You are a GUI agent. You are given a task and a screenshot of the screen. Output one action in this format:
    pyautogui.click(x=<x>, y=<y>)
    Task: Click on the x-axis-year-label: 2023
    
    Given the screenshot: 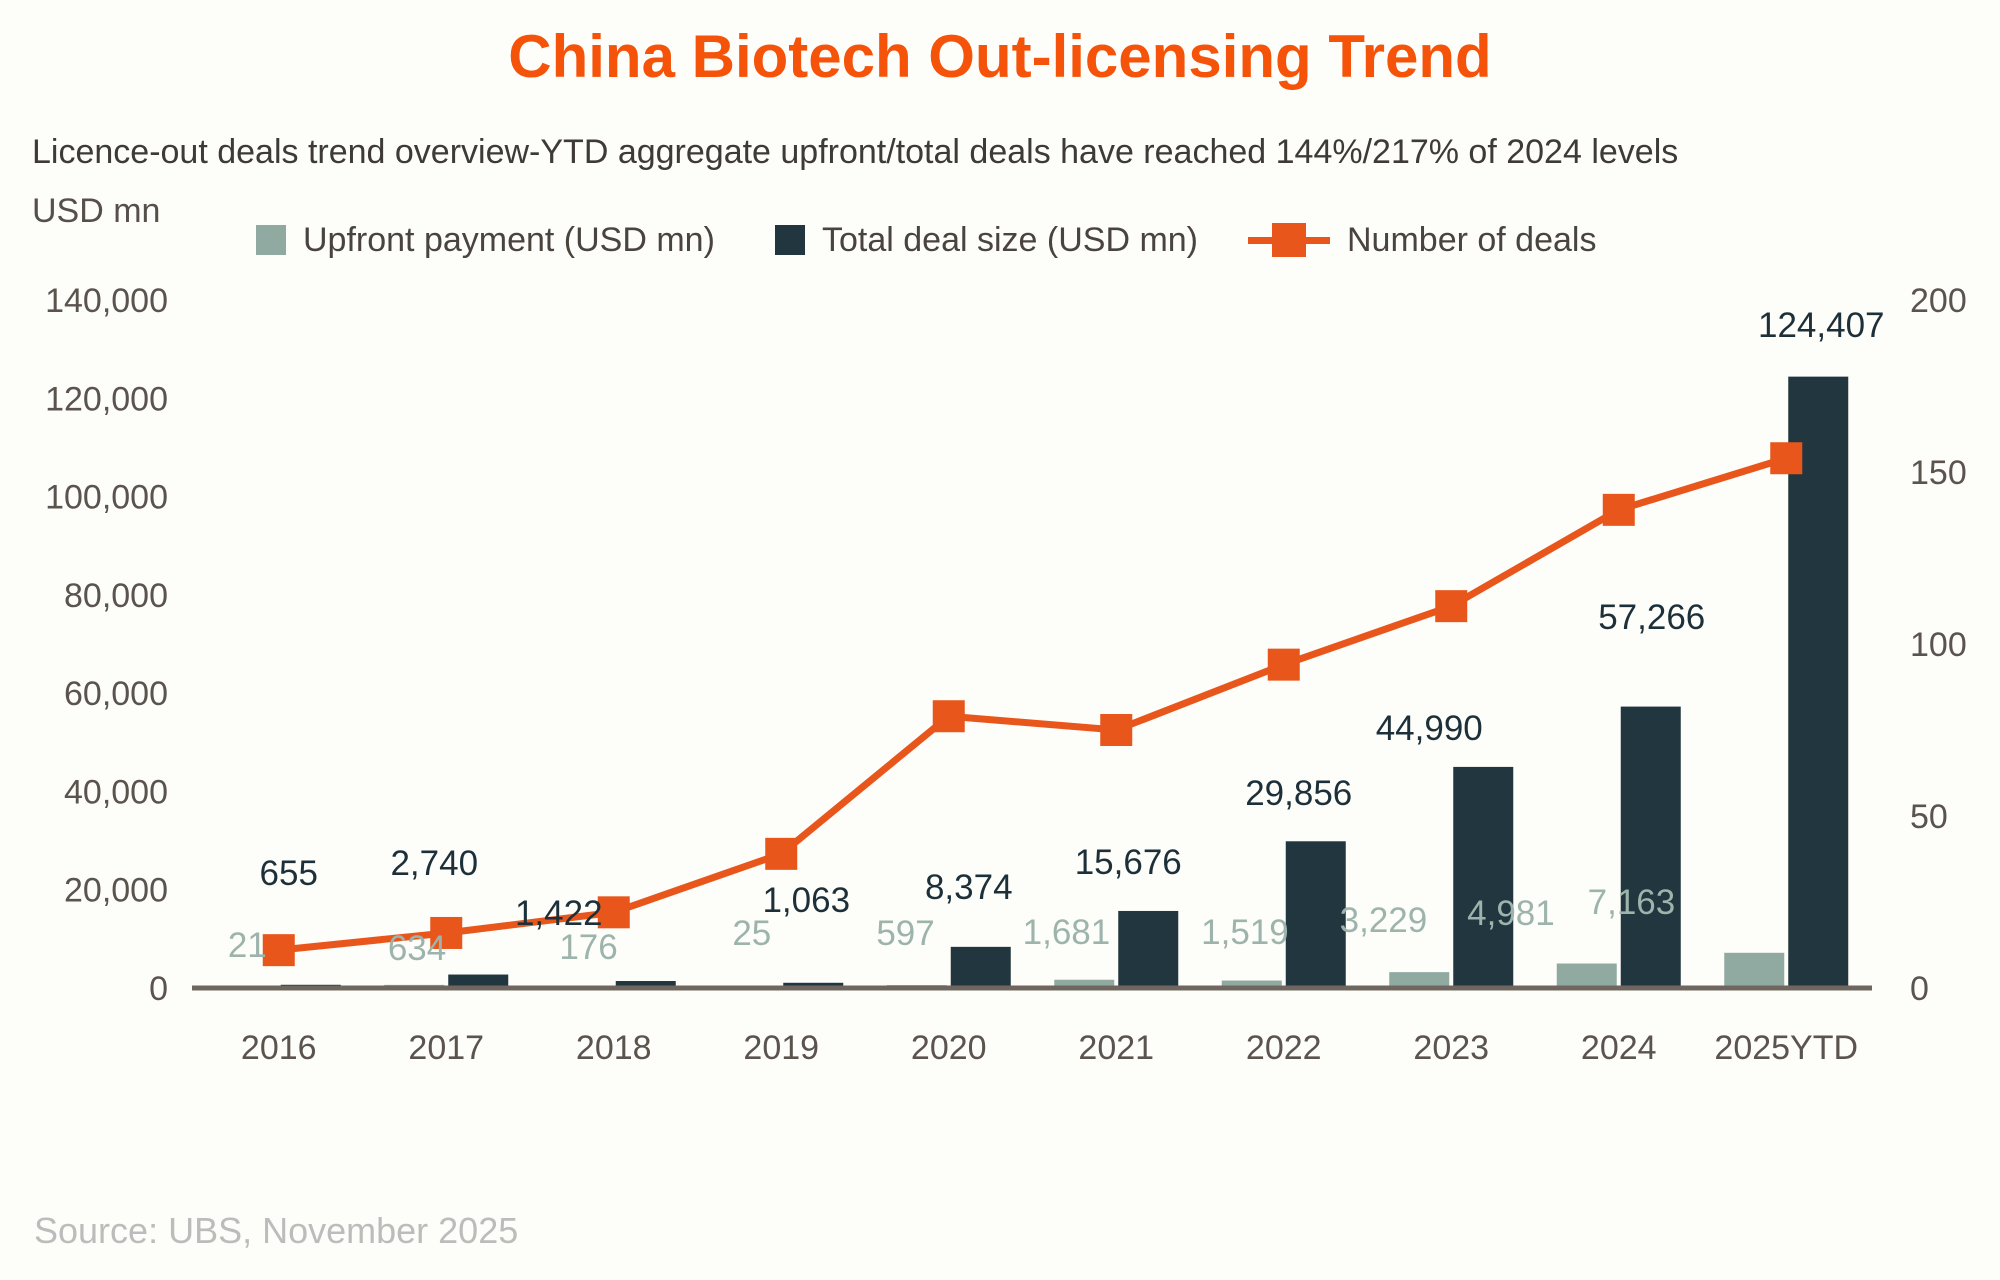 What is the action you would take?
    pyautogui.click(x=1451, y=1048)
    